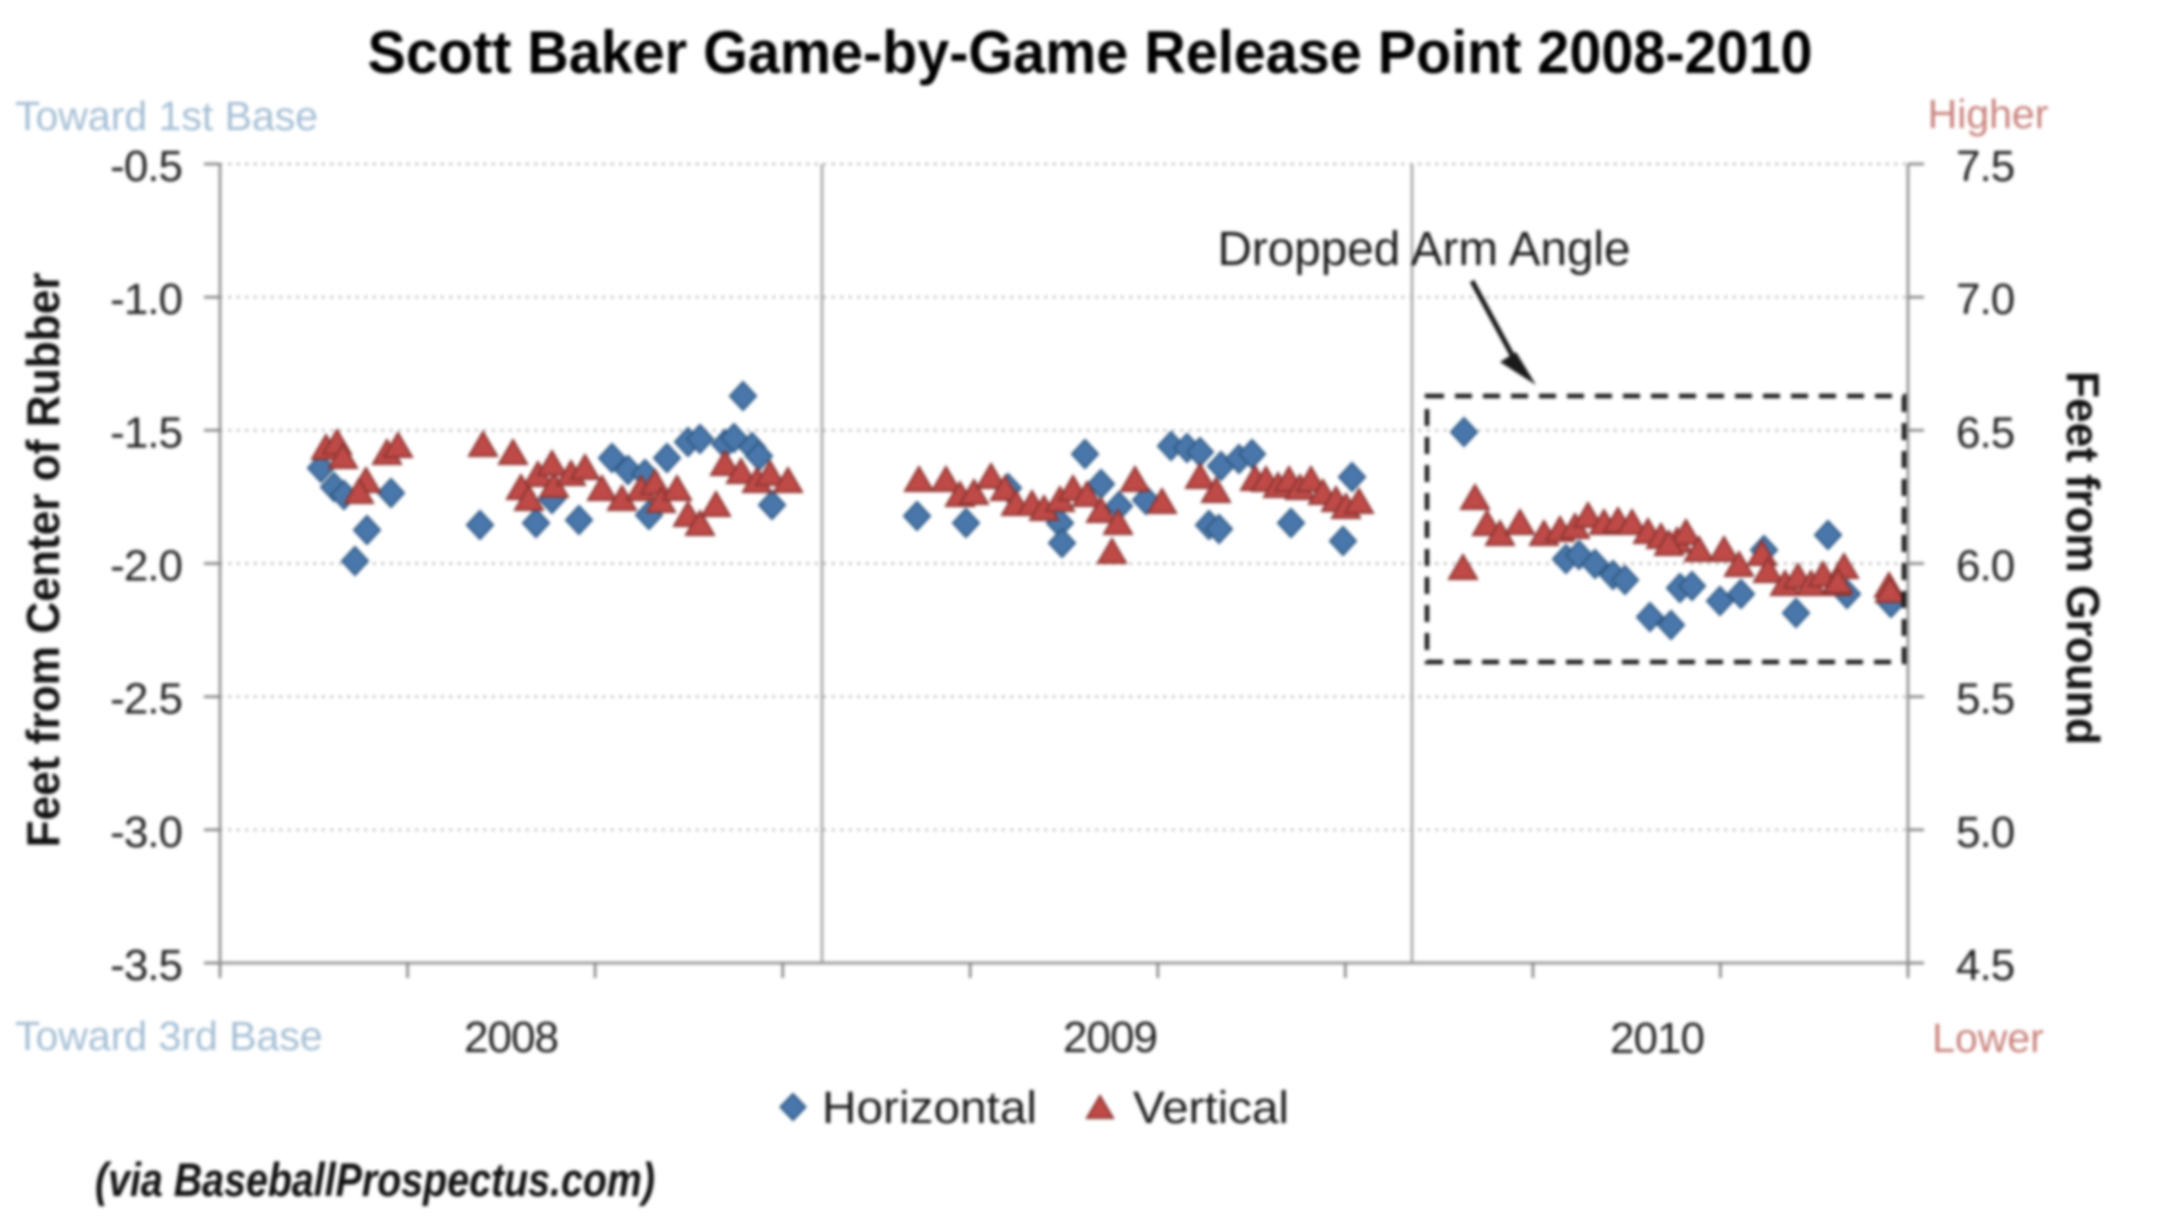 The width and height of the screenshot is (2160, 1230). What do you see at coordinates (166, 116) in the screenshot?
I see `svg-text: Toward 1st Base` at bounding box center [166, 116].